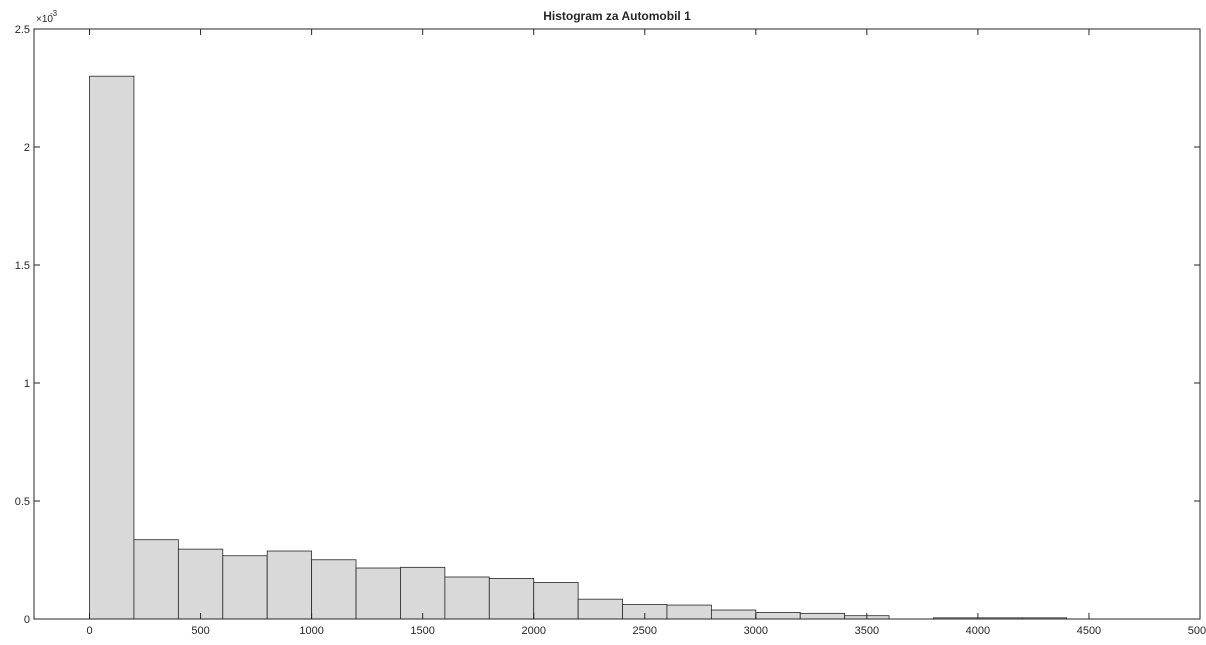  What do you see at coordinates (22, 502) in the screenshot?
I see `y-tick-label: 0.5` at bounding box center [22, 502].